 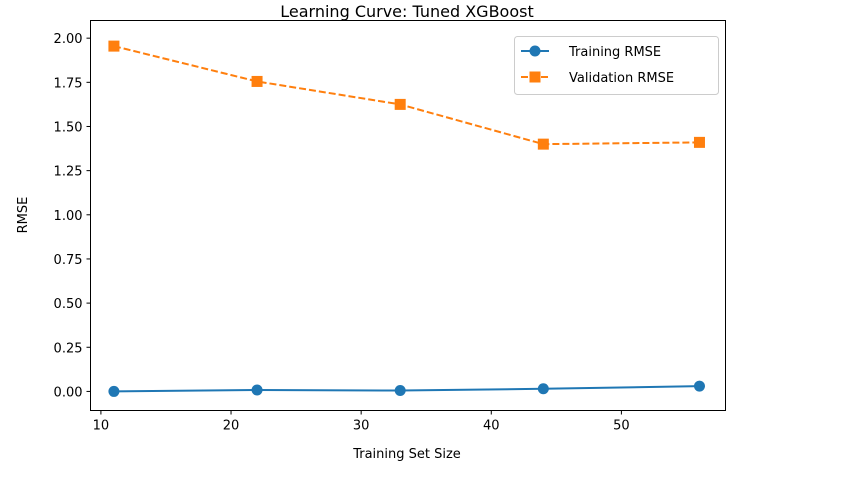 What do you see at coordinates (68, 348) in the screenshot?
I see `y-tick-label: 0.25` at bounding box center [68, 348].